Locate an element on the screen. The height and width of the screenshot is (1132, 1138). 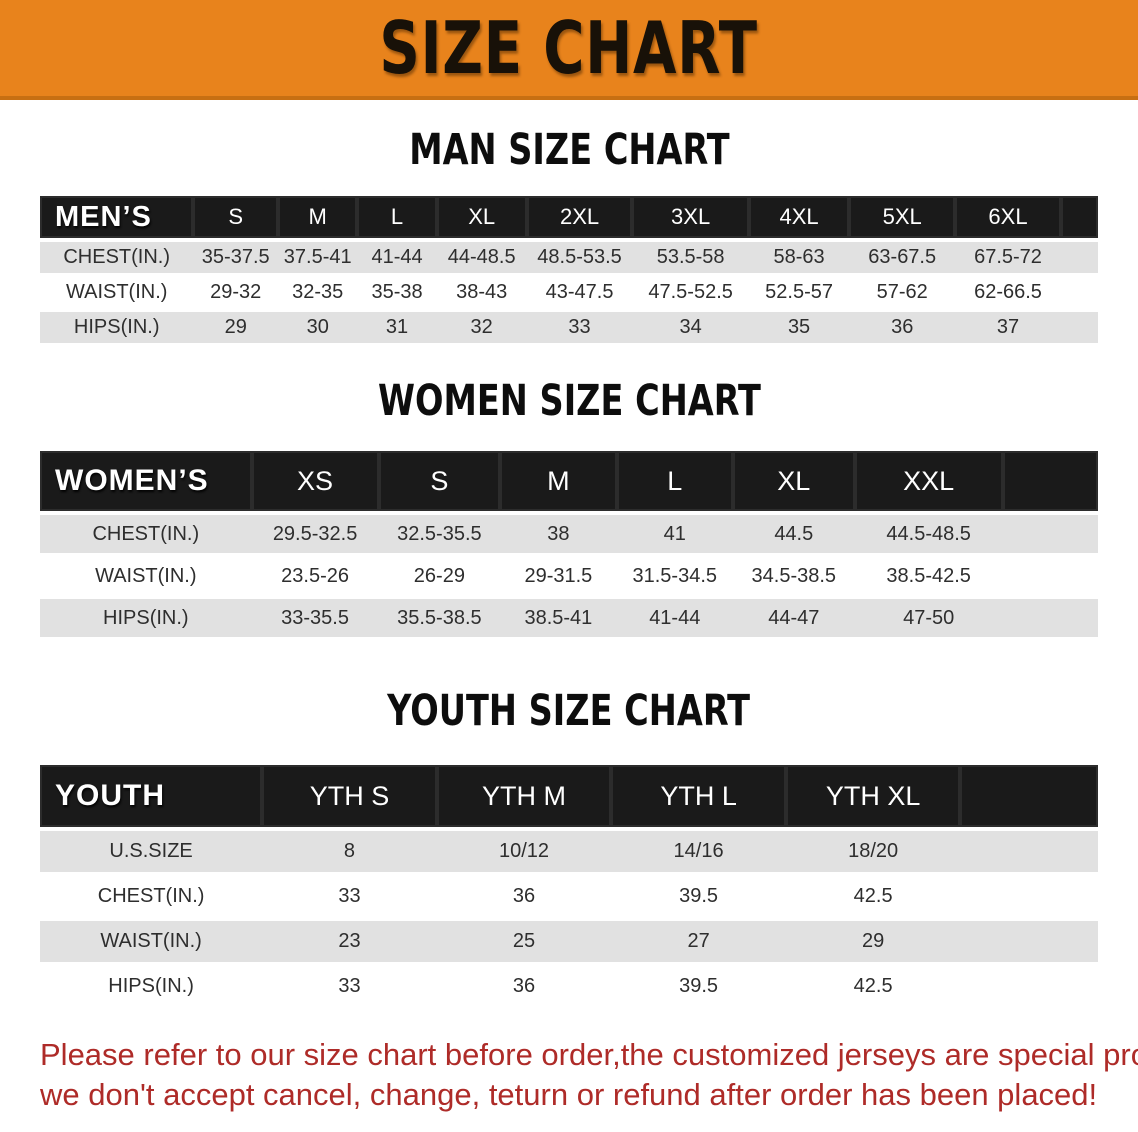
men-size-cell: 63-67.5 is located at coordinates (902, 257).